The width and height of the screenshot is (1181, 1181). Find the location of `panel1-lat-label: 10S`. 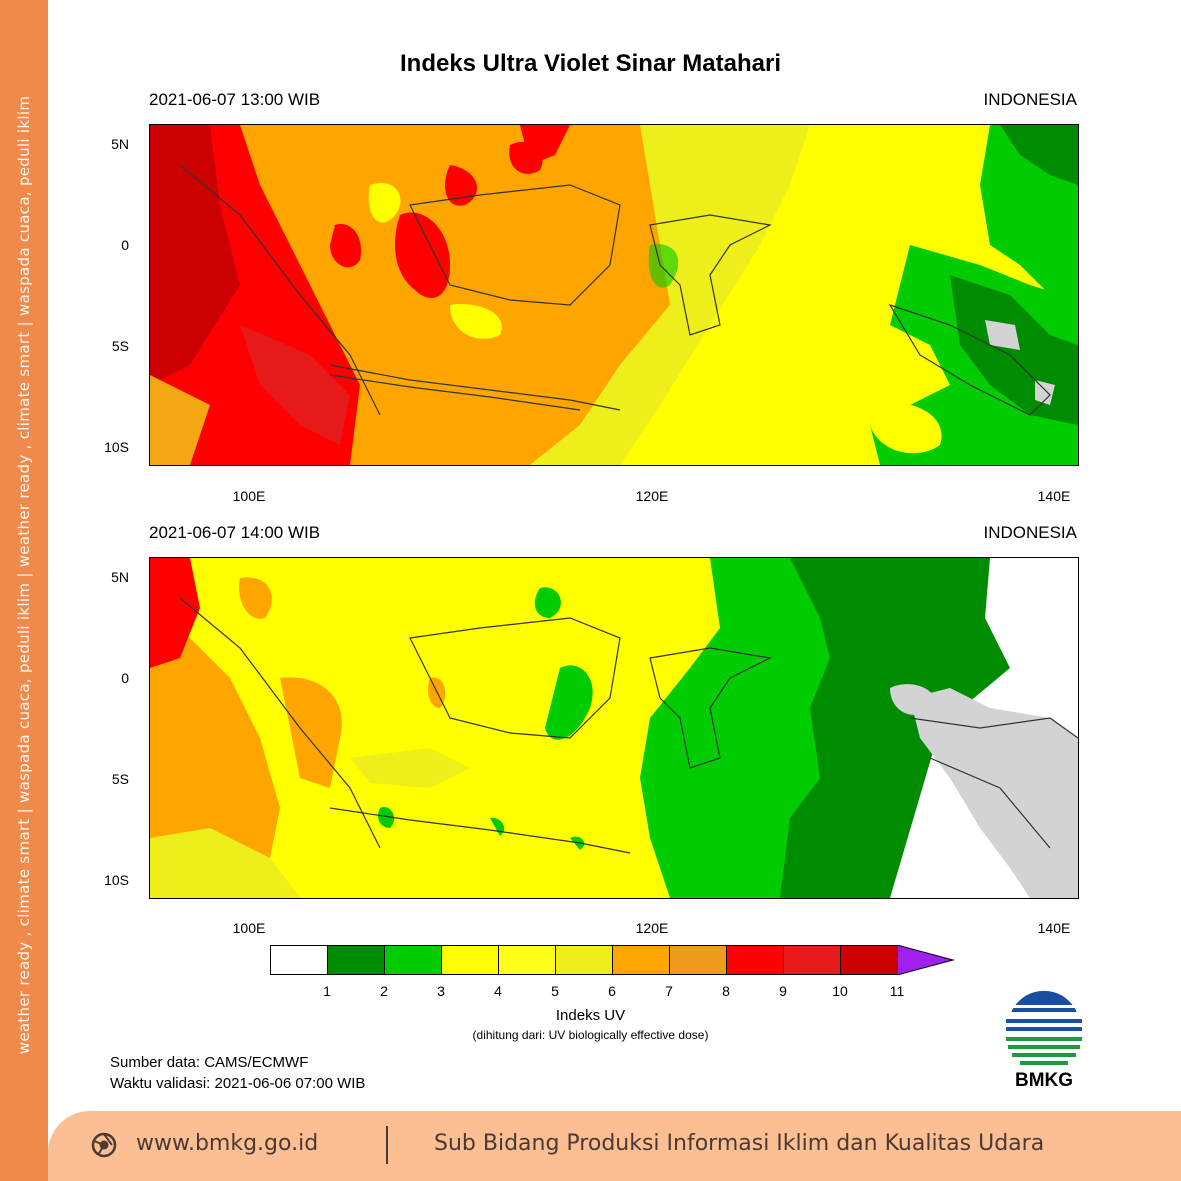

panel1-lat-label: 10S is located at coordinates (116, 447).